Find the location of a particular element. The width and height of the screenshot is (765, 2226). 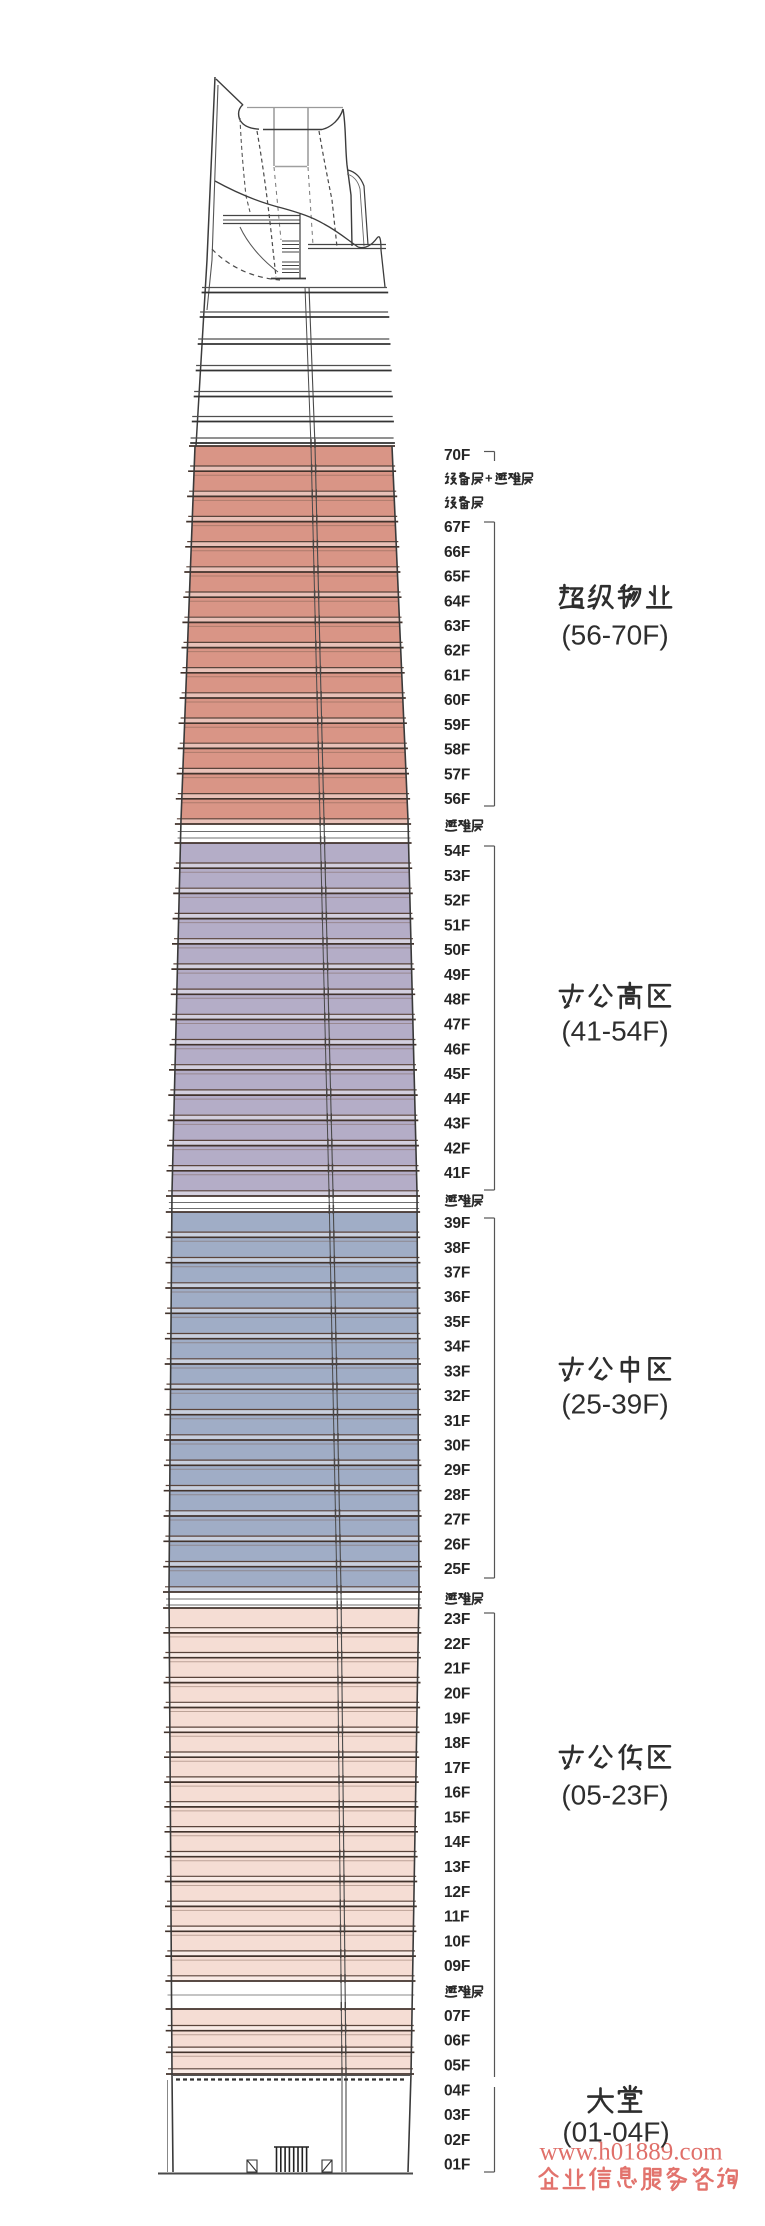

svg-text: 63F is located at coordinates (457, 626).